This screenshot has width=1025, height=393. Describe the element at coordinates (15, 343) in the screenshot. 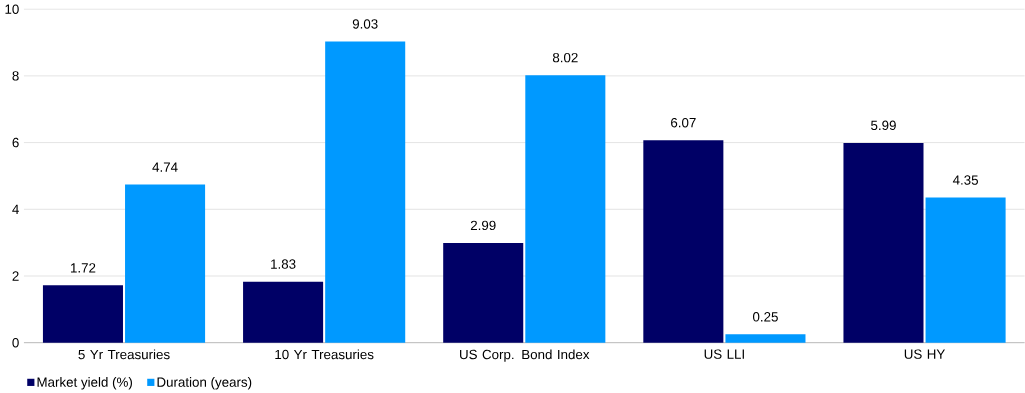

I see `y-tick-label: 0` at that location.